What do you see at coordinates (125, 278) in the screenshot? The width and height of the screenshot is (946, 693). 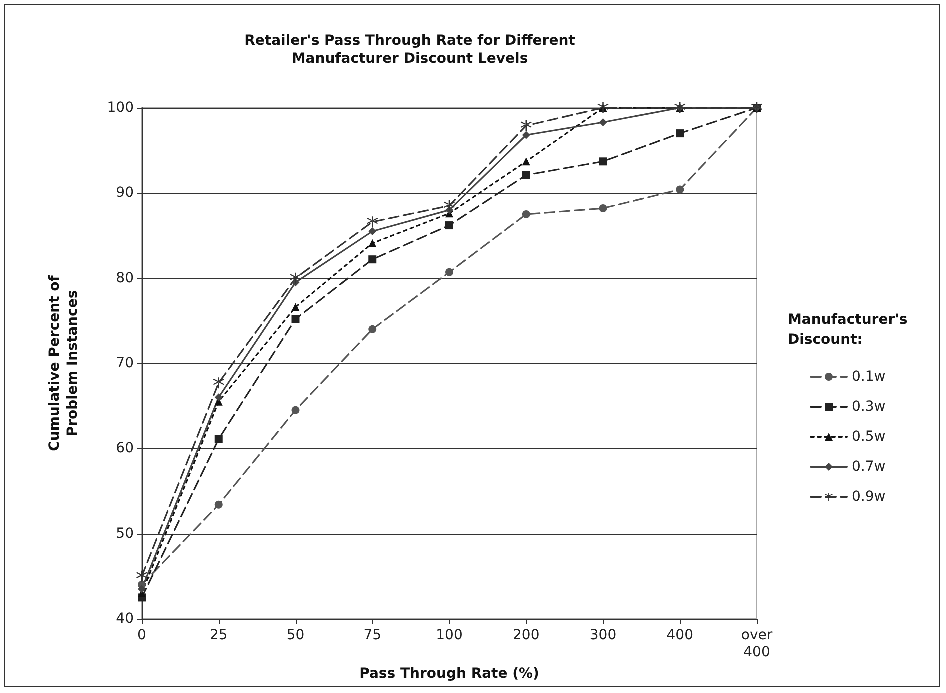 I see `y-tick-label: 80` at bounding box center [125, 278].